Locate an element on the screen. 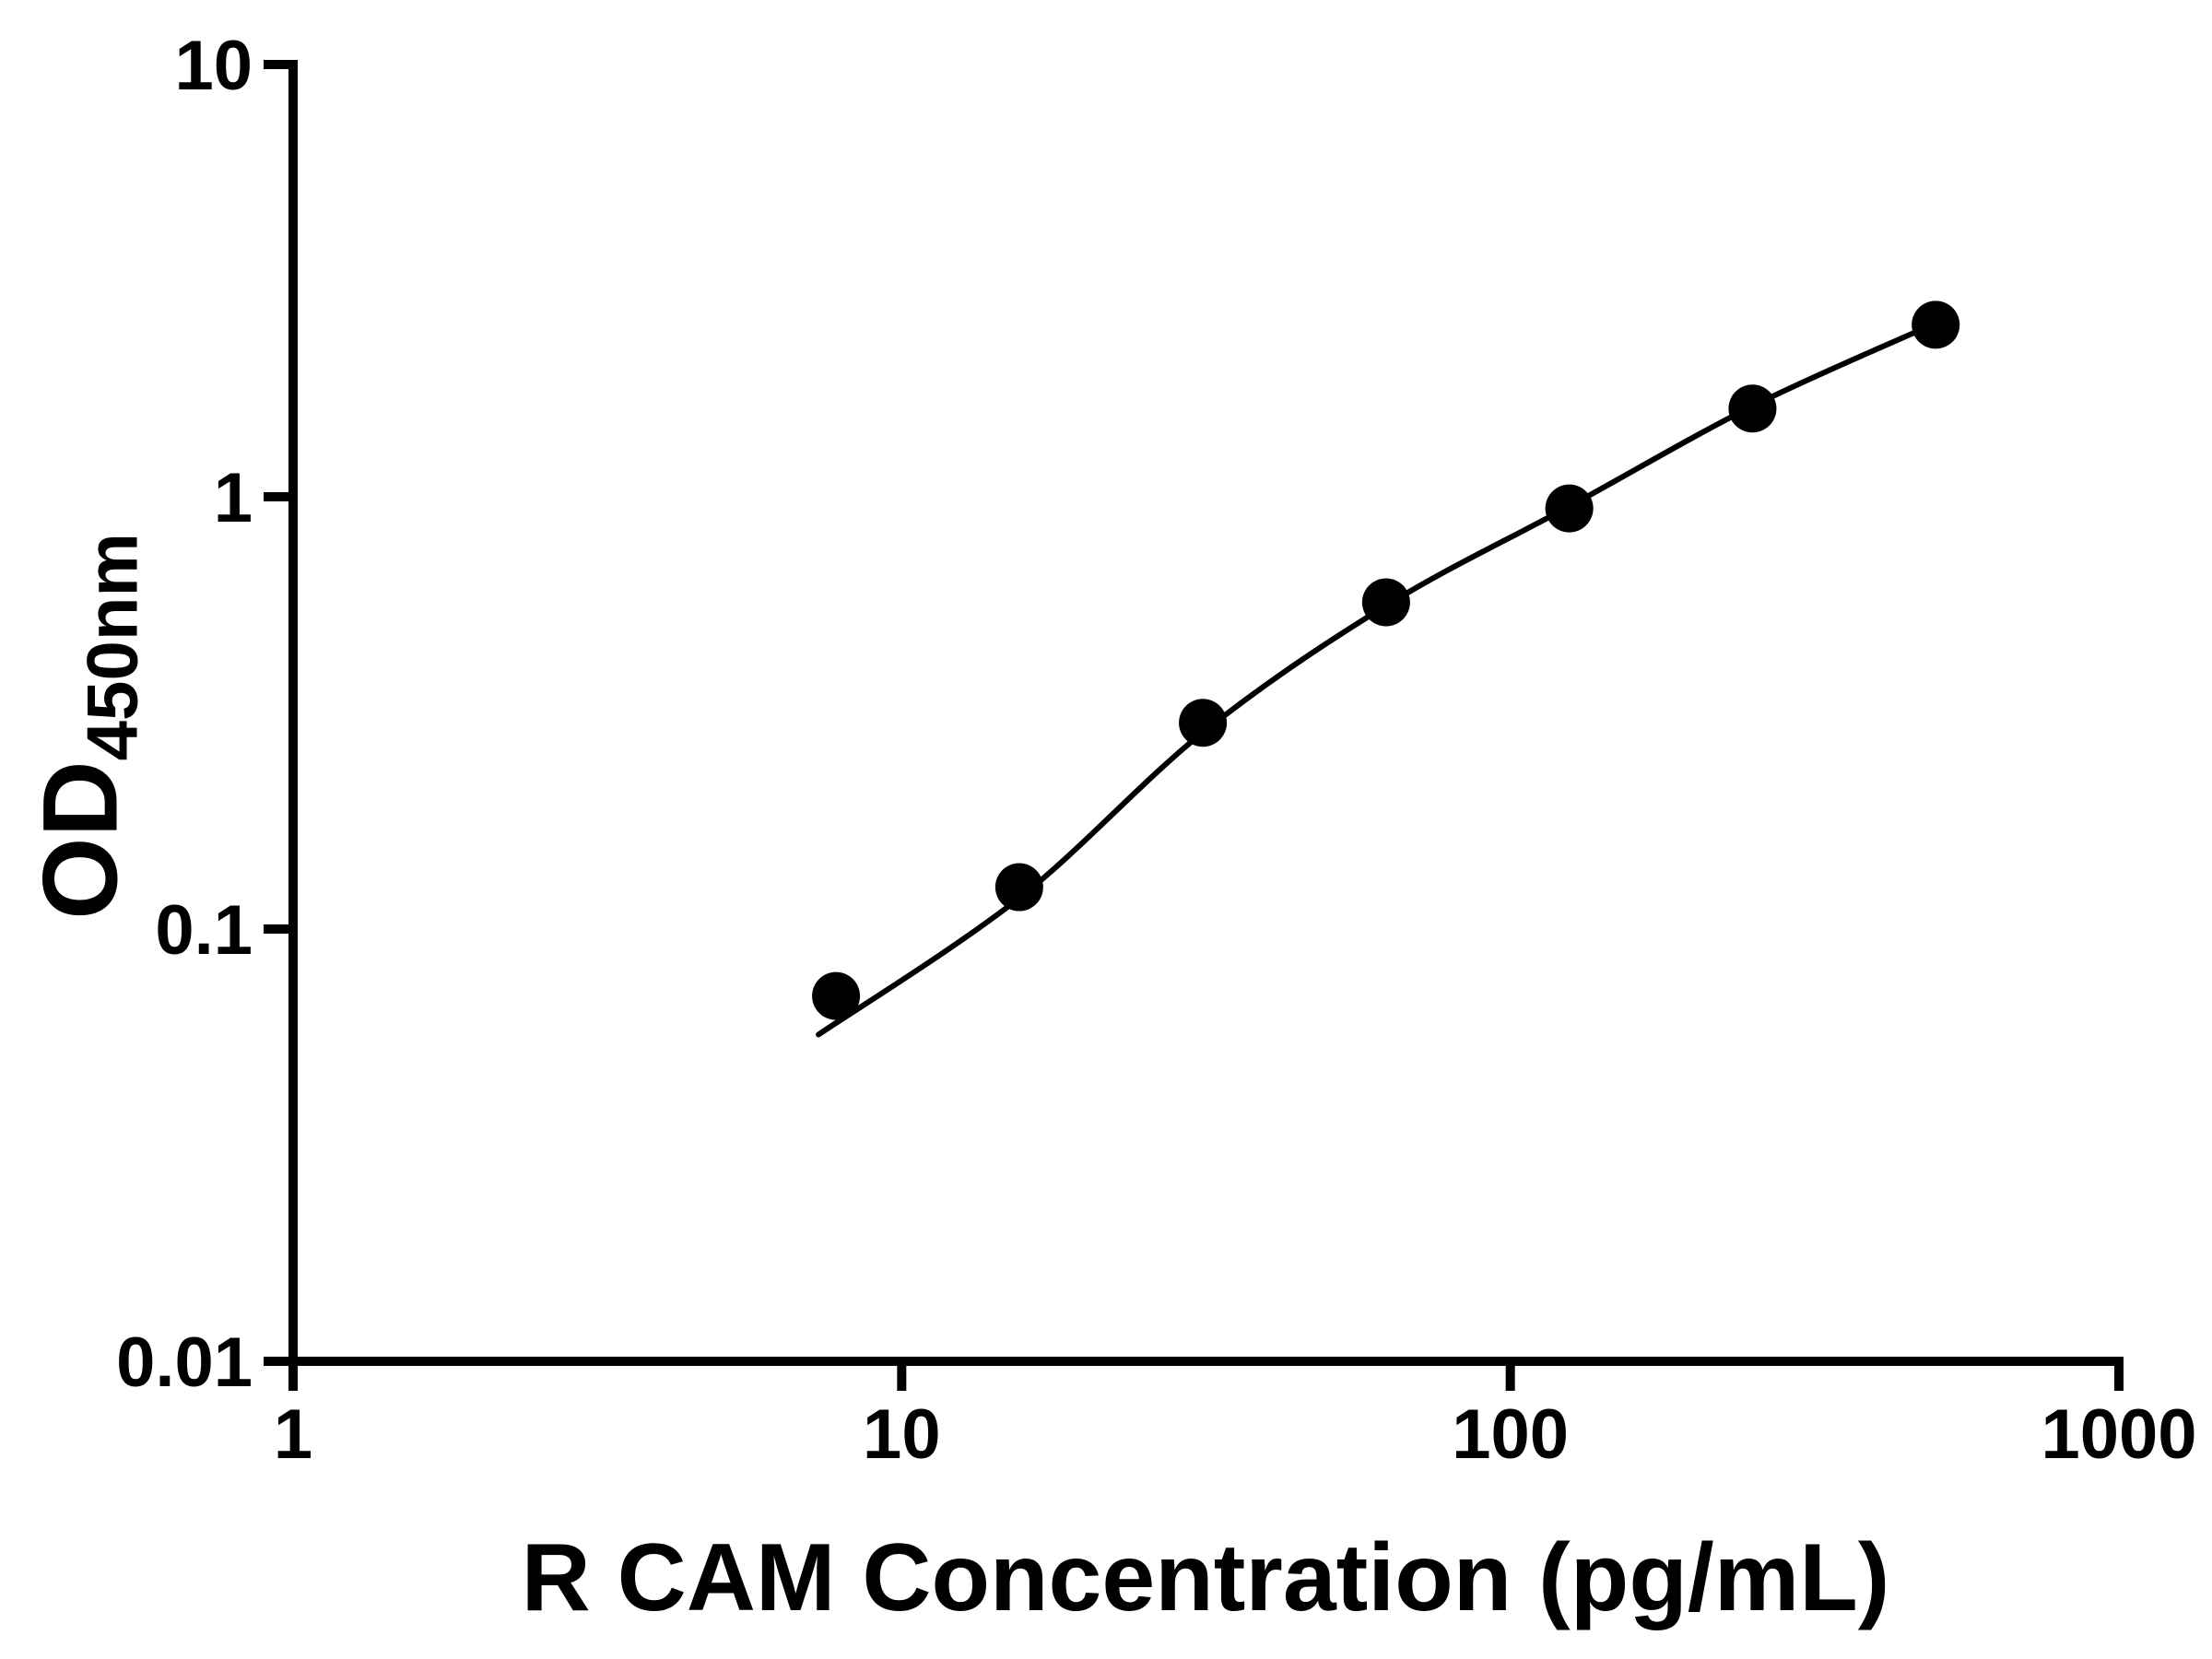 This screenshot has width=2212, height=1659. x-axis-label: R CAM Concentration (pg/mL) is located at coordinates (1205, 1577).